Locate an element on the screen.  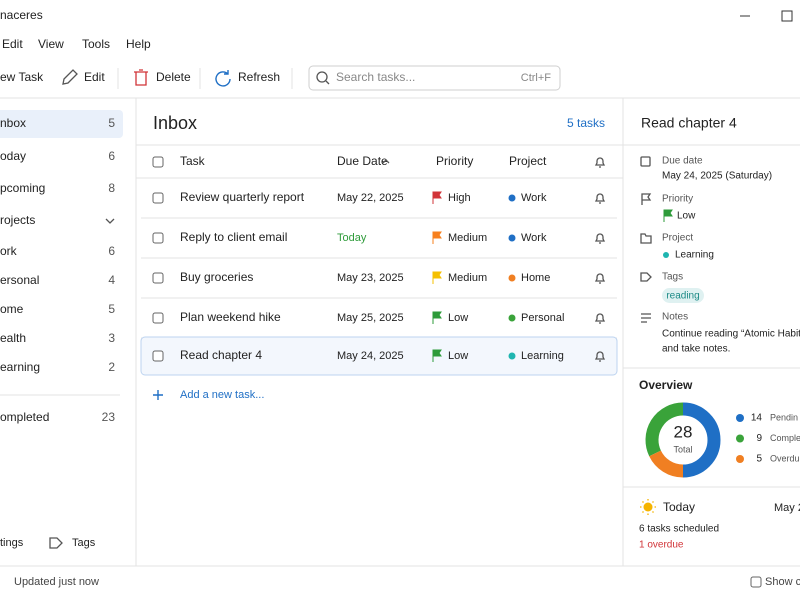
task-title: Plan weekend hike is located at coordinates (230, 317).